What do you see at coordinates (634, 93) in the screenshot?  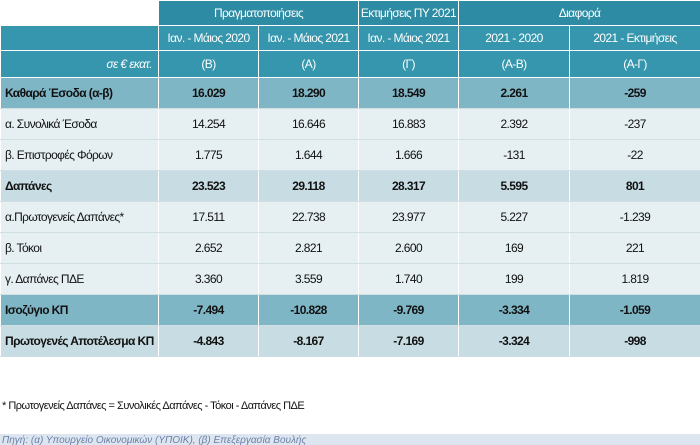 I see `table-cell: -259` at bounding box center [634, 93].